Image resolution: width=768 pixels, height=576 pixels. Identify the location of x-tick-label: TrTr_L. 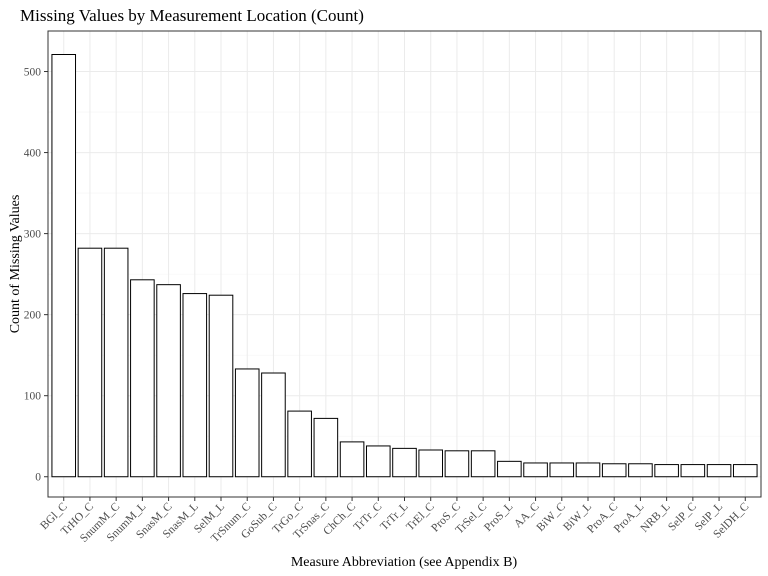
(394, 517).